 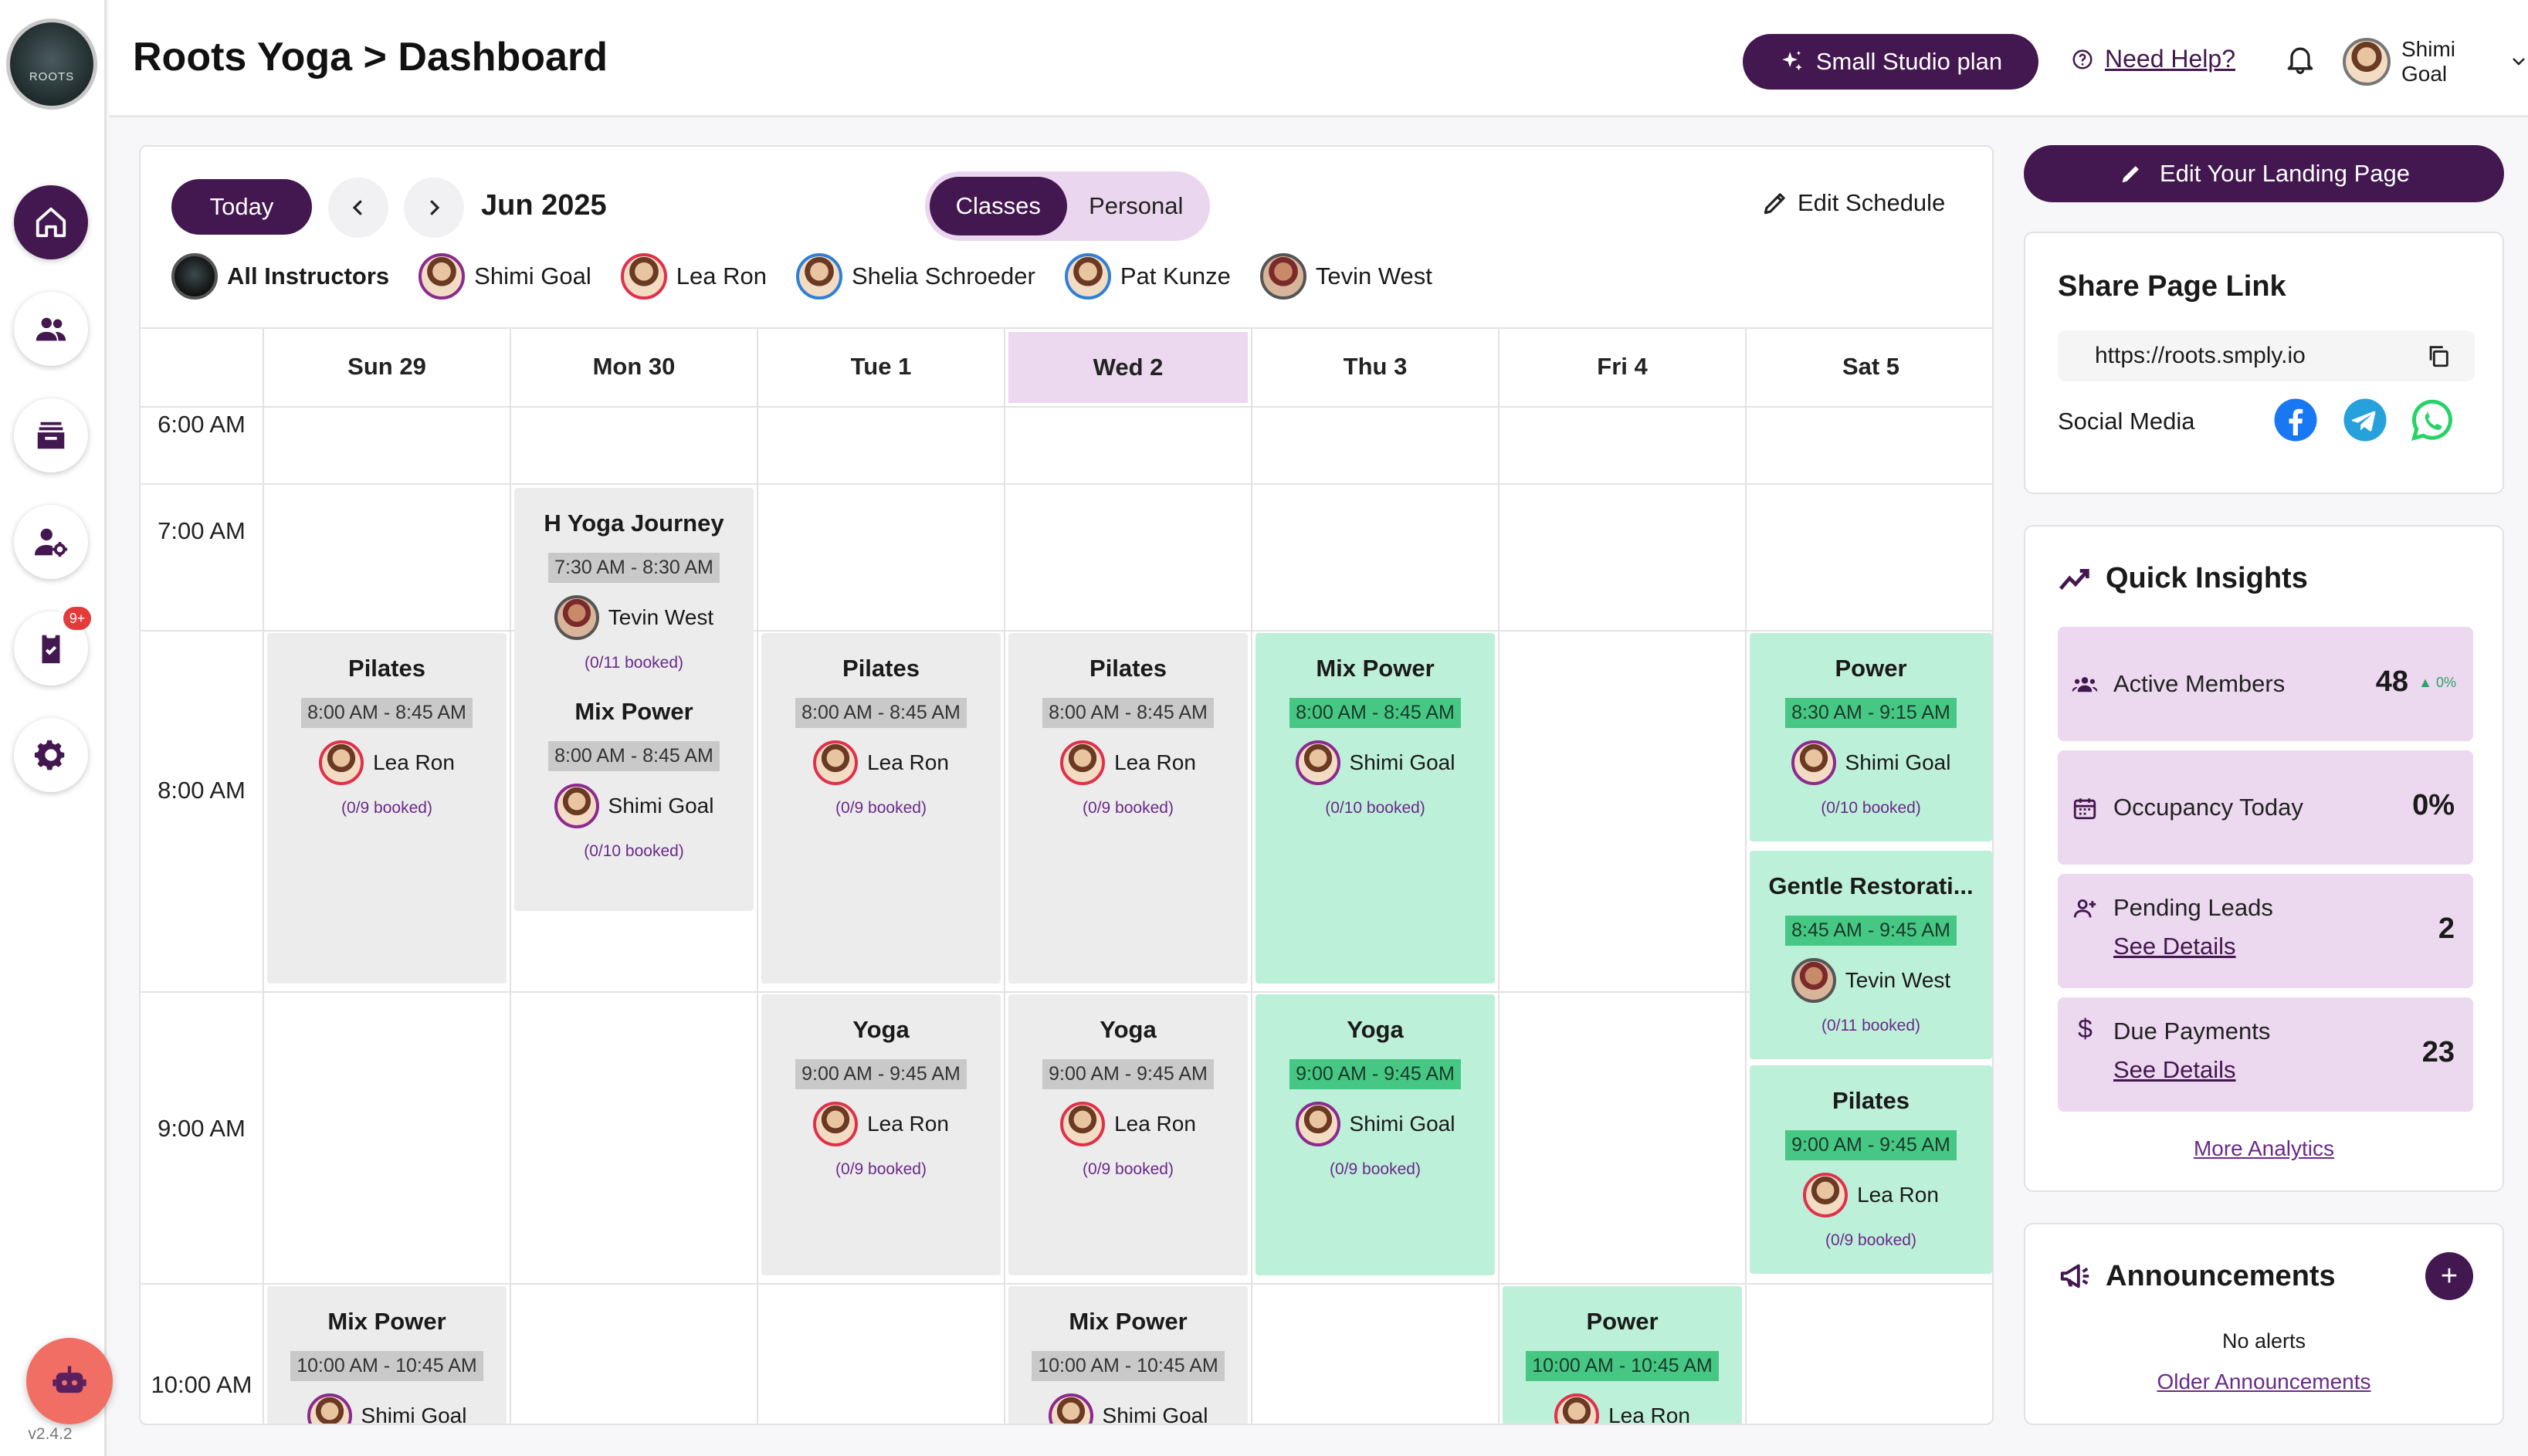 What do you see at coordinates (2126, 422) in the screenshot?
I see `social-media-label: Social Media` at bounding box center [2126, 422].